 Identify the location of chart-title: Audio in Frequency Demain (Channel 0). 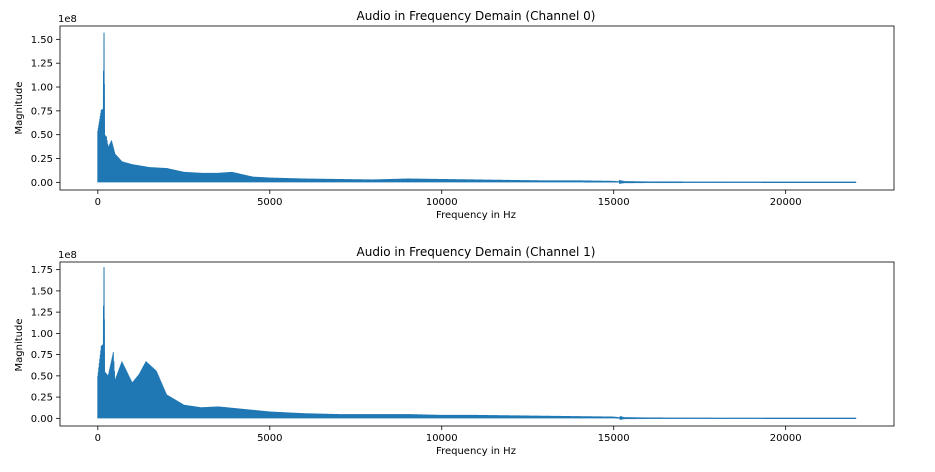
(476, 16).